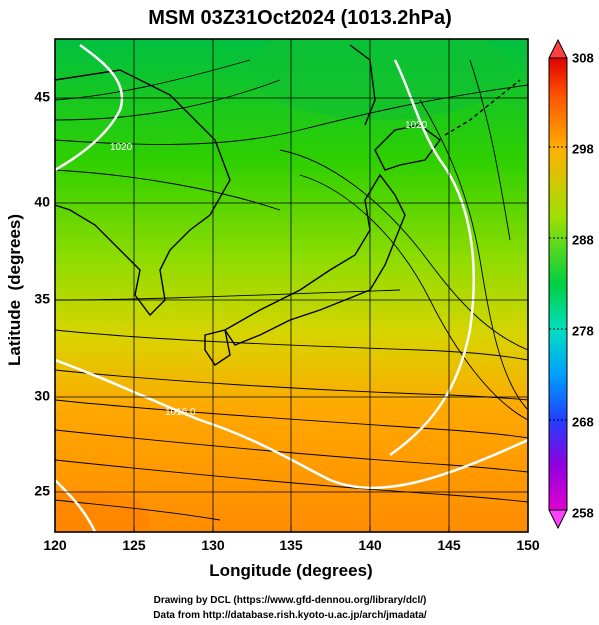 Image resolution: width=599 pixels, height=625 pixels. I want to click on y-axis-title: Latitude (degrees), so click(14, 290).